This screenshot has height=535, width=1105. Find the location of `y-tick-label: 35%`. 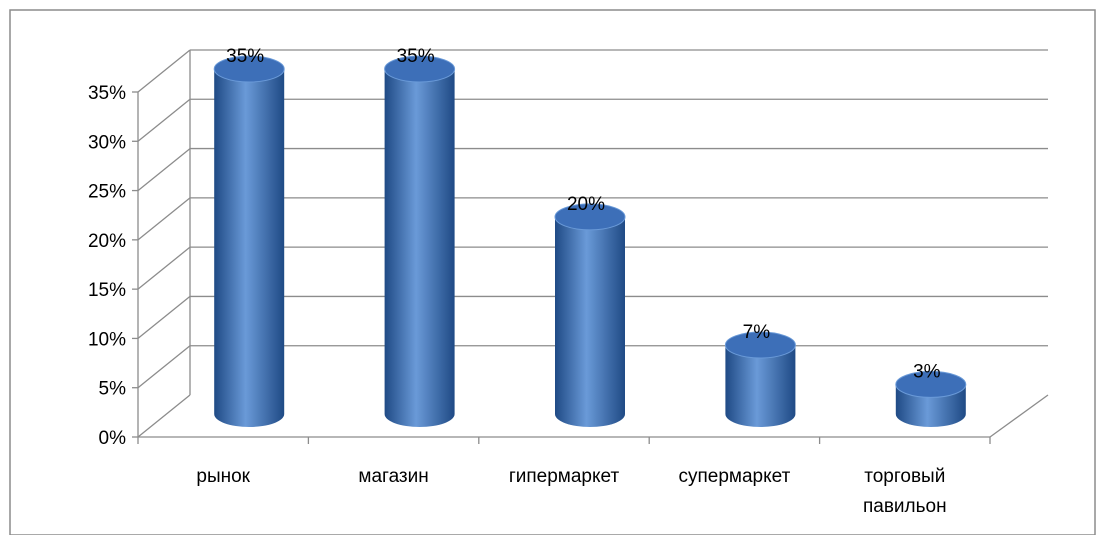

y-tick-label: 35% is located at coordinates (107, 93).